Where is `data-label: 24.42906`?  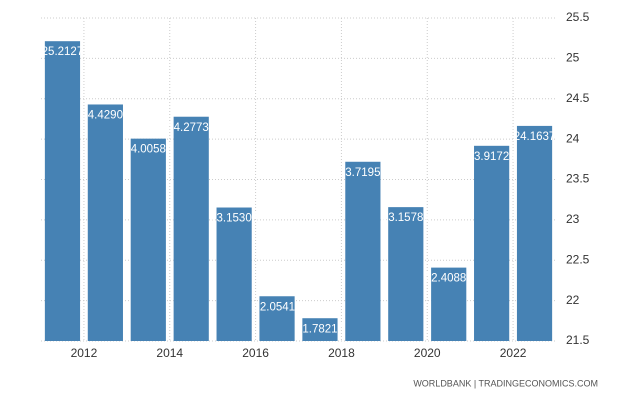 data-label: 24.42906 is located at coordinates (105, 116).